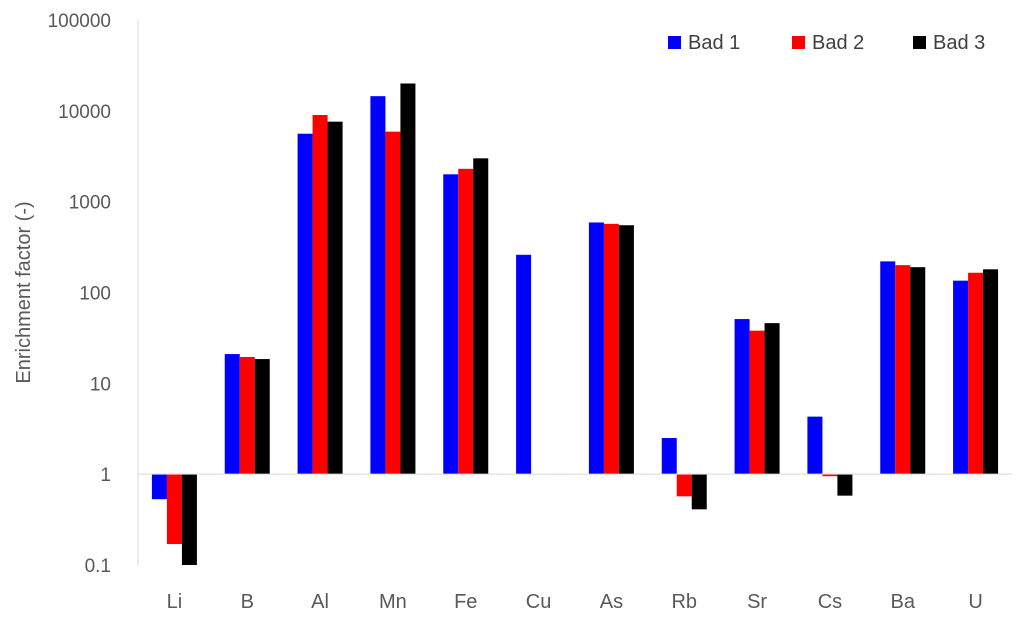  Describe the element at coordinates (611, 602) in the screenshot. I see `x-category-label: As` at that location.